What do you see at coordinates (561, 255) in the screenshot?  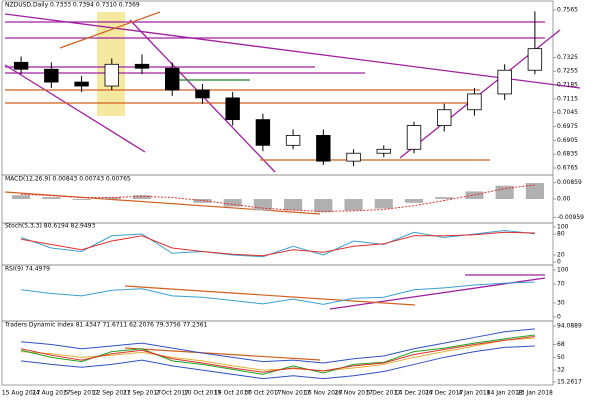 I see `y-tick-label: 20` at bounding box center [561, 255].